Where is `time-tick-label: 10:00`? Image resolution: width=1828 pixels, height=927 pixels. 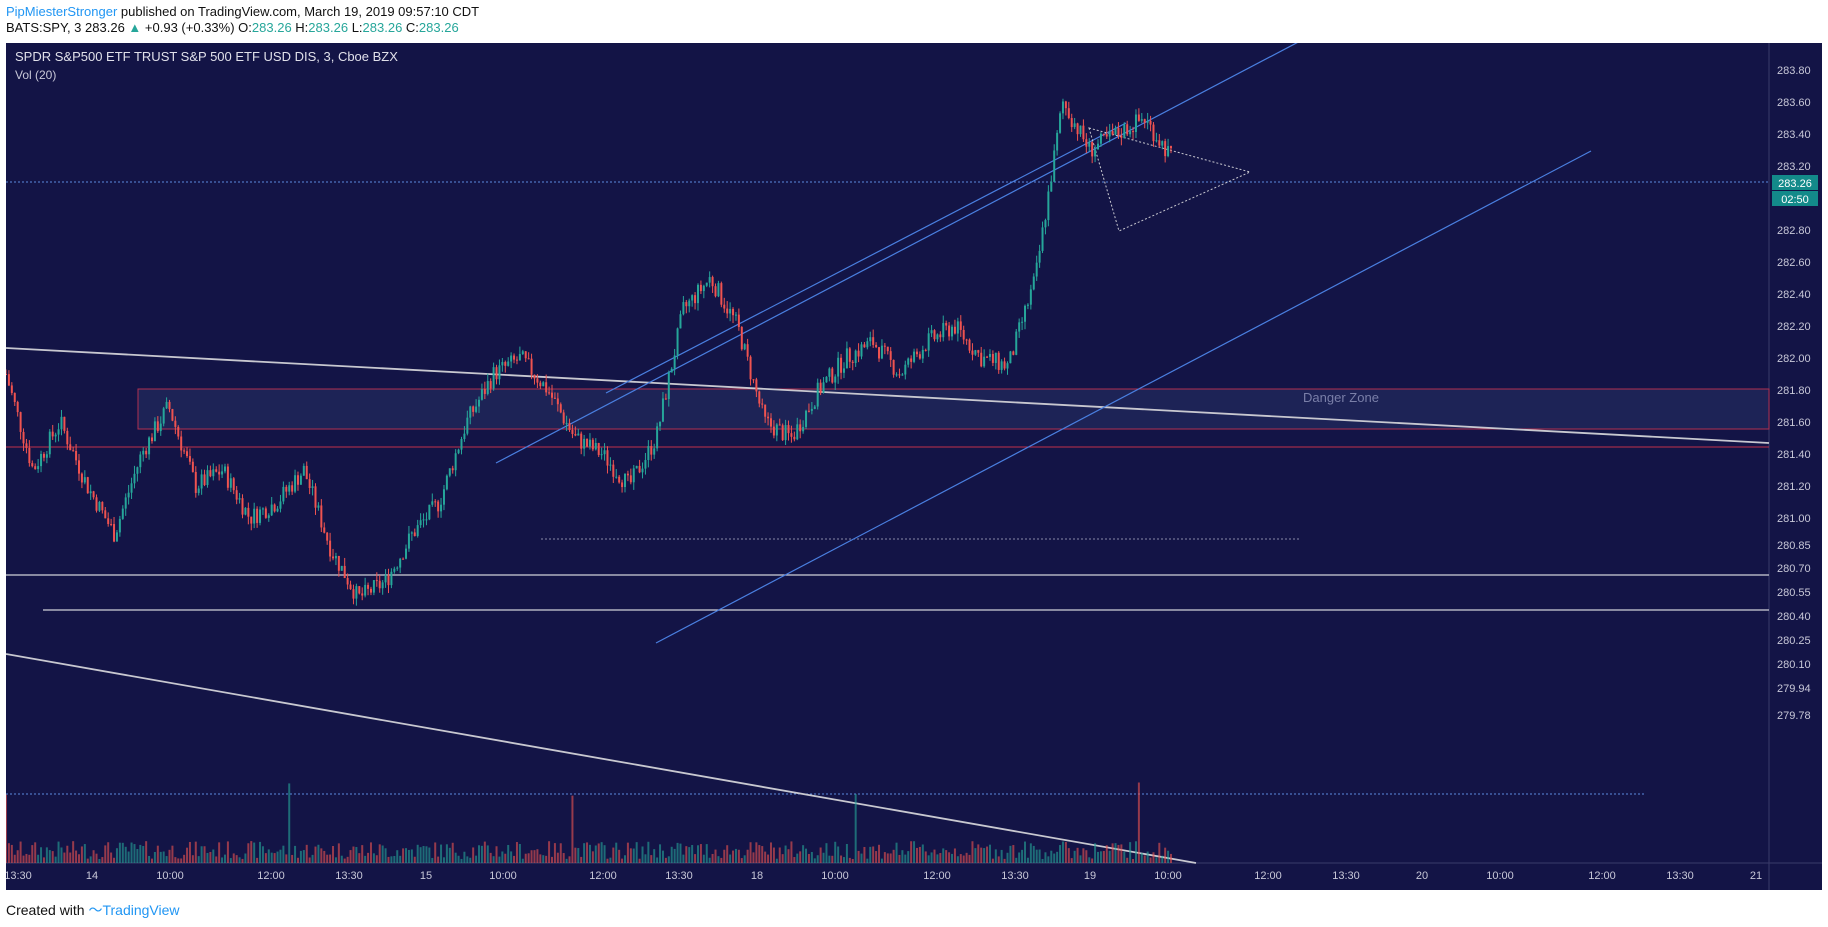
time-tick-label: 10:00 is located at coordinates (1168, 876).